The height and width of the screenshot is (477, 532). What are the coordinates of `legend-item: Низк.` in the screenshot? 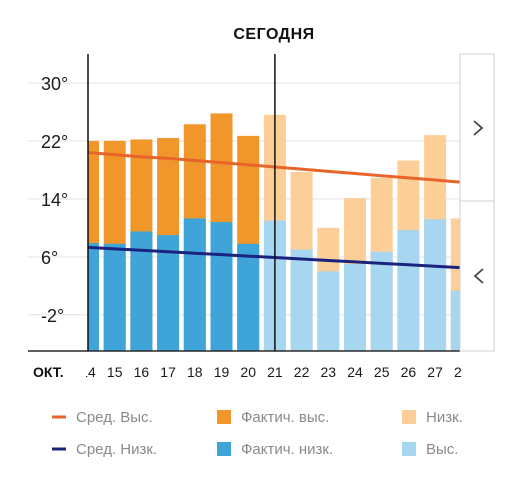 It's located at (432, 417).